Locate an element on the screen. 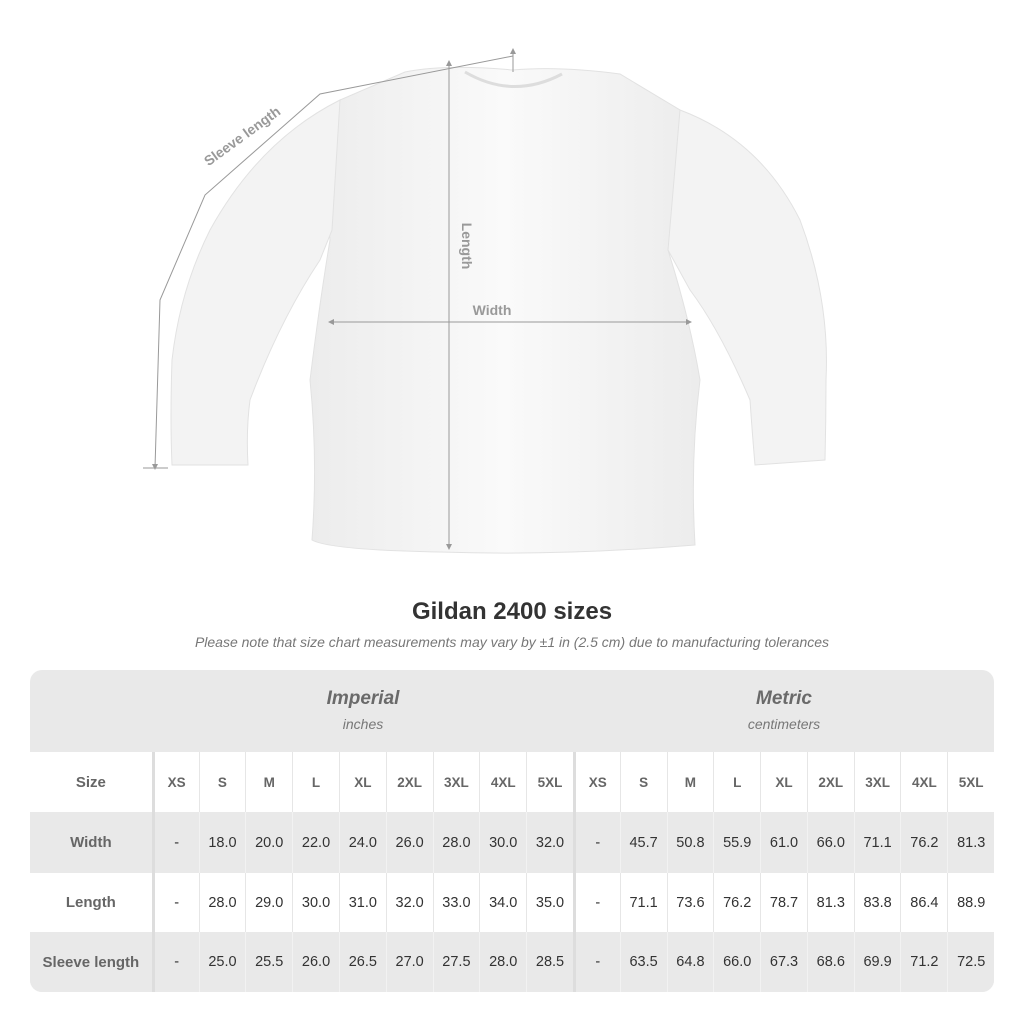 The width and height of the screenshot is (1024, 1024). imperial-heading: Imperial is located at coordinates (363, 698).